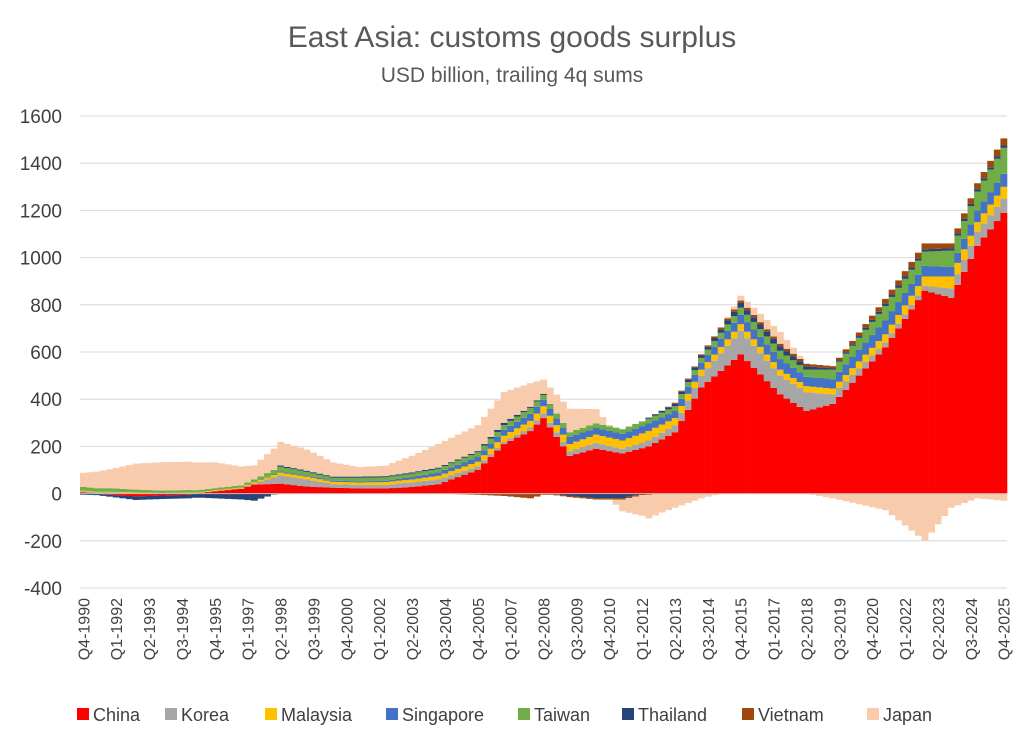 Image resolution: width=1024 pixels, height=744 pixels. What do you see at coordinates (117, 629) in the screenshot?
I see `x-tick-label: Q1-1992` at bounding box center [117, 629].